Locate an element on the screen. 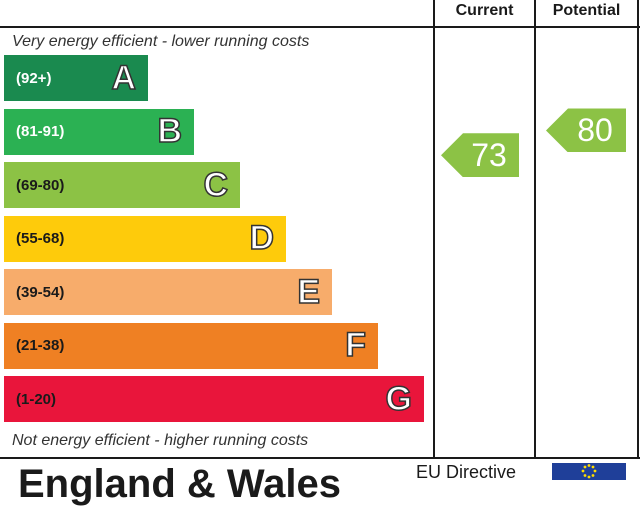 The image size is (640, 507). band-letter: A is located at coordinates (124, 78).